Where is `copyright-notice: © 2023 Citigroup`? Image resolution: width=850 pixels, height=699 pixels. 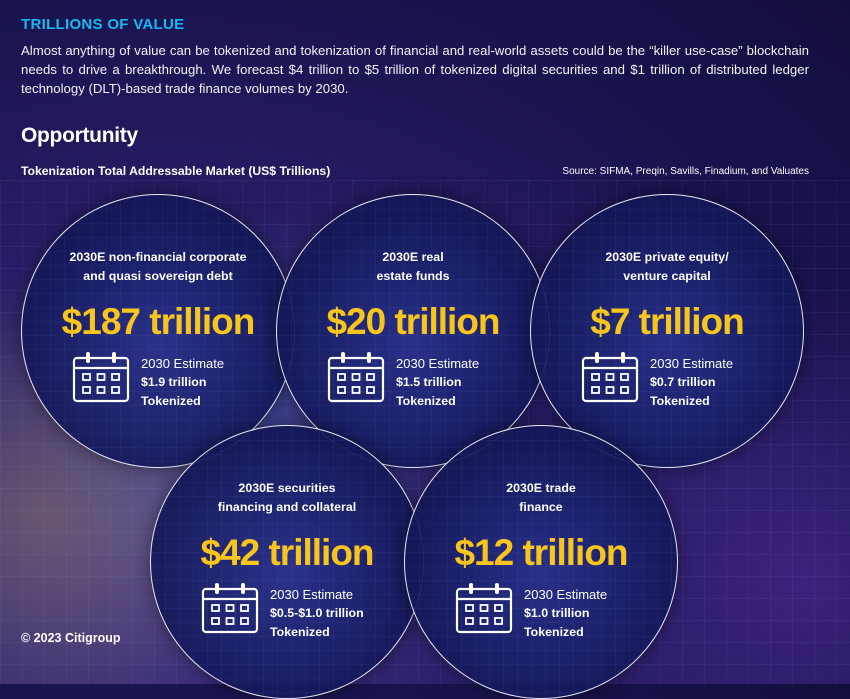
copyright-notice: © 2023 Citigroup is located at coordinates (71, 638).